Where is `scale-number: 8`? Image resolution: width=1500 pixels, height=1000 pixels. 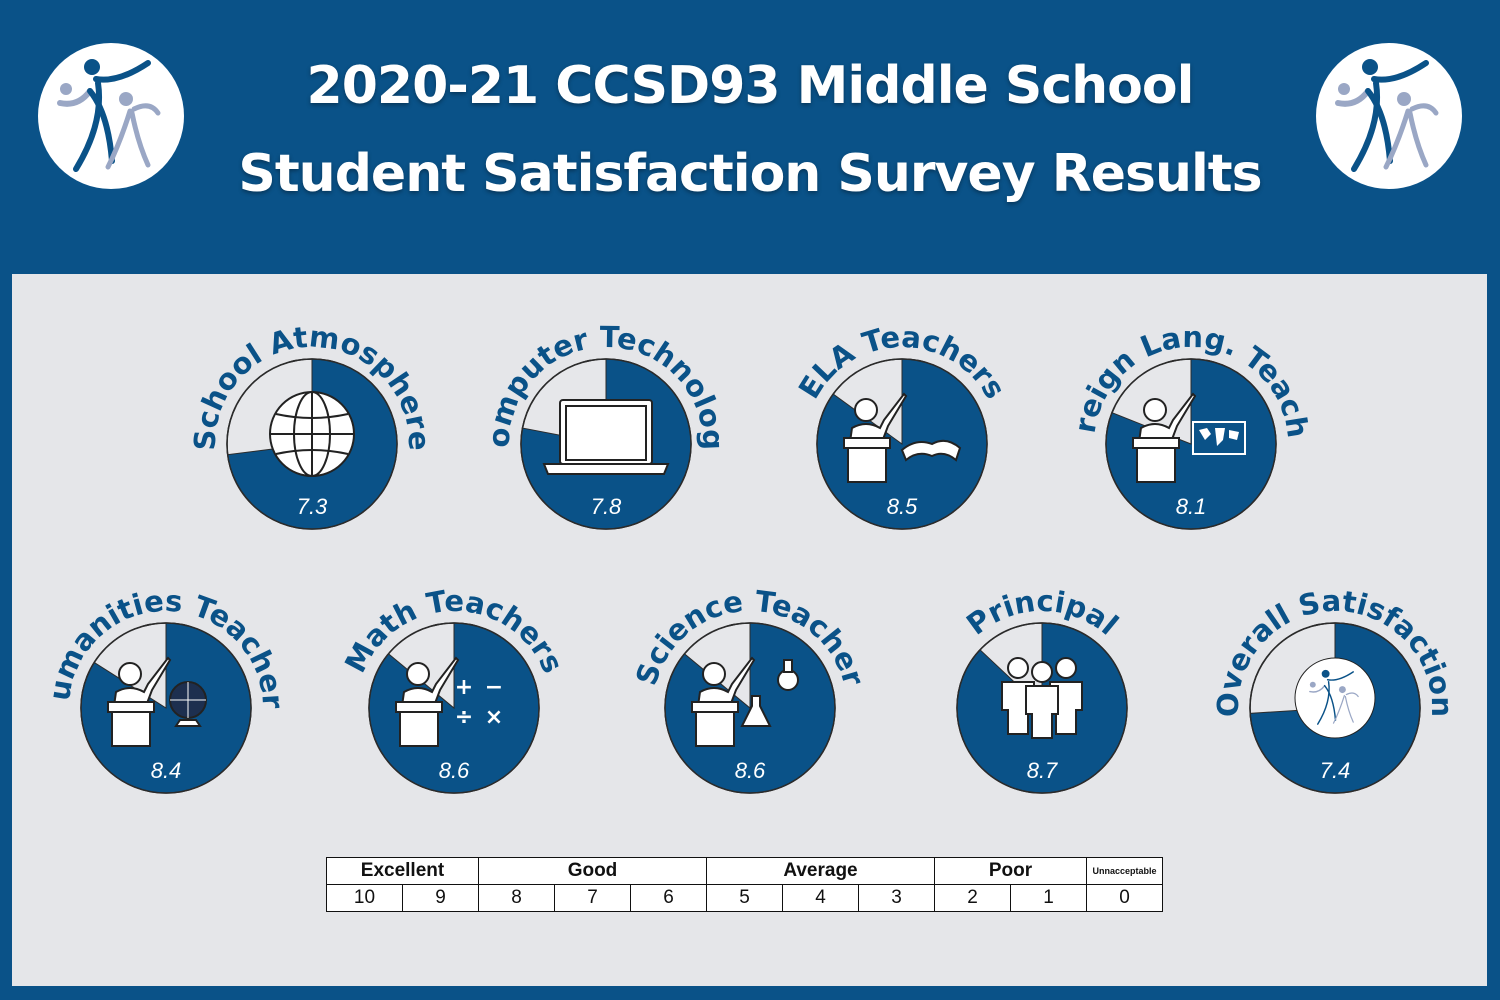 scale-number: 8 is located at coordinates (516, 898).